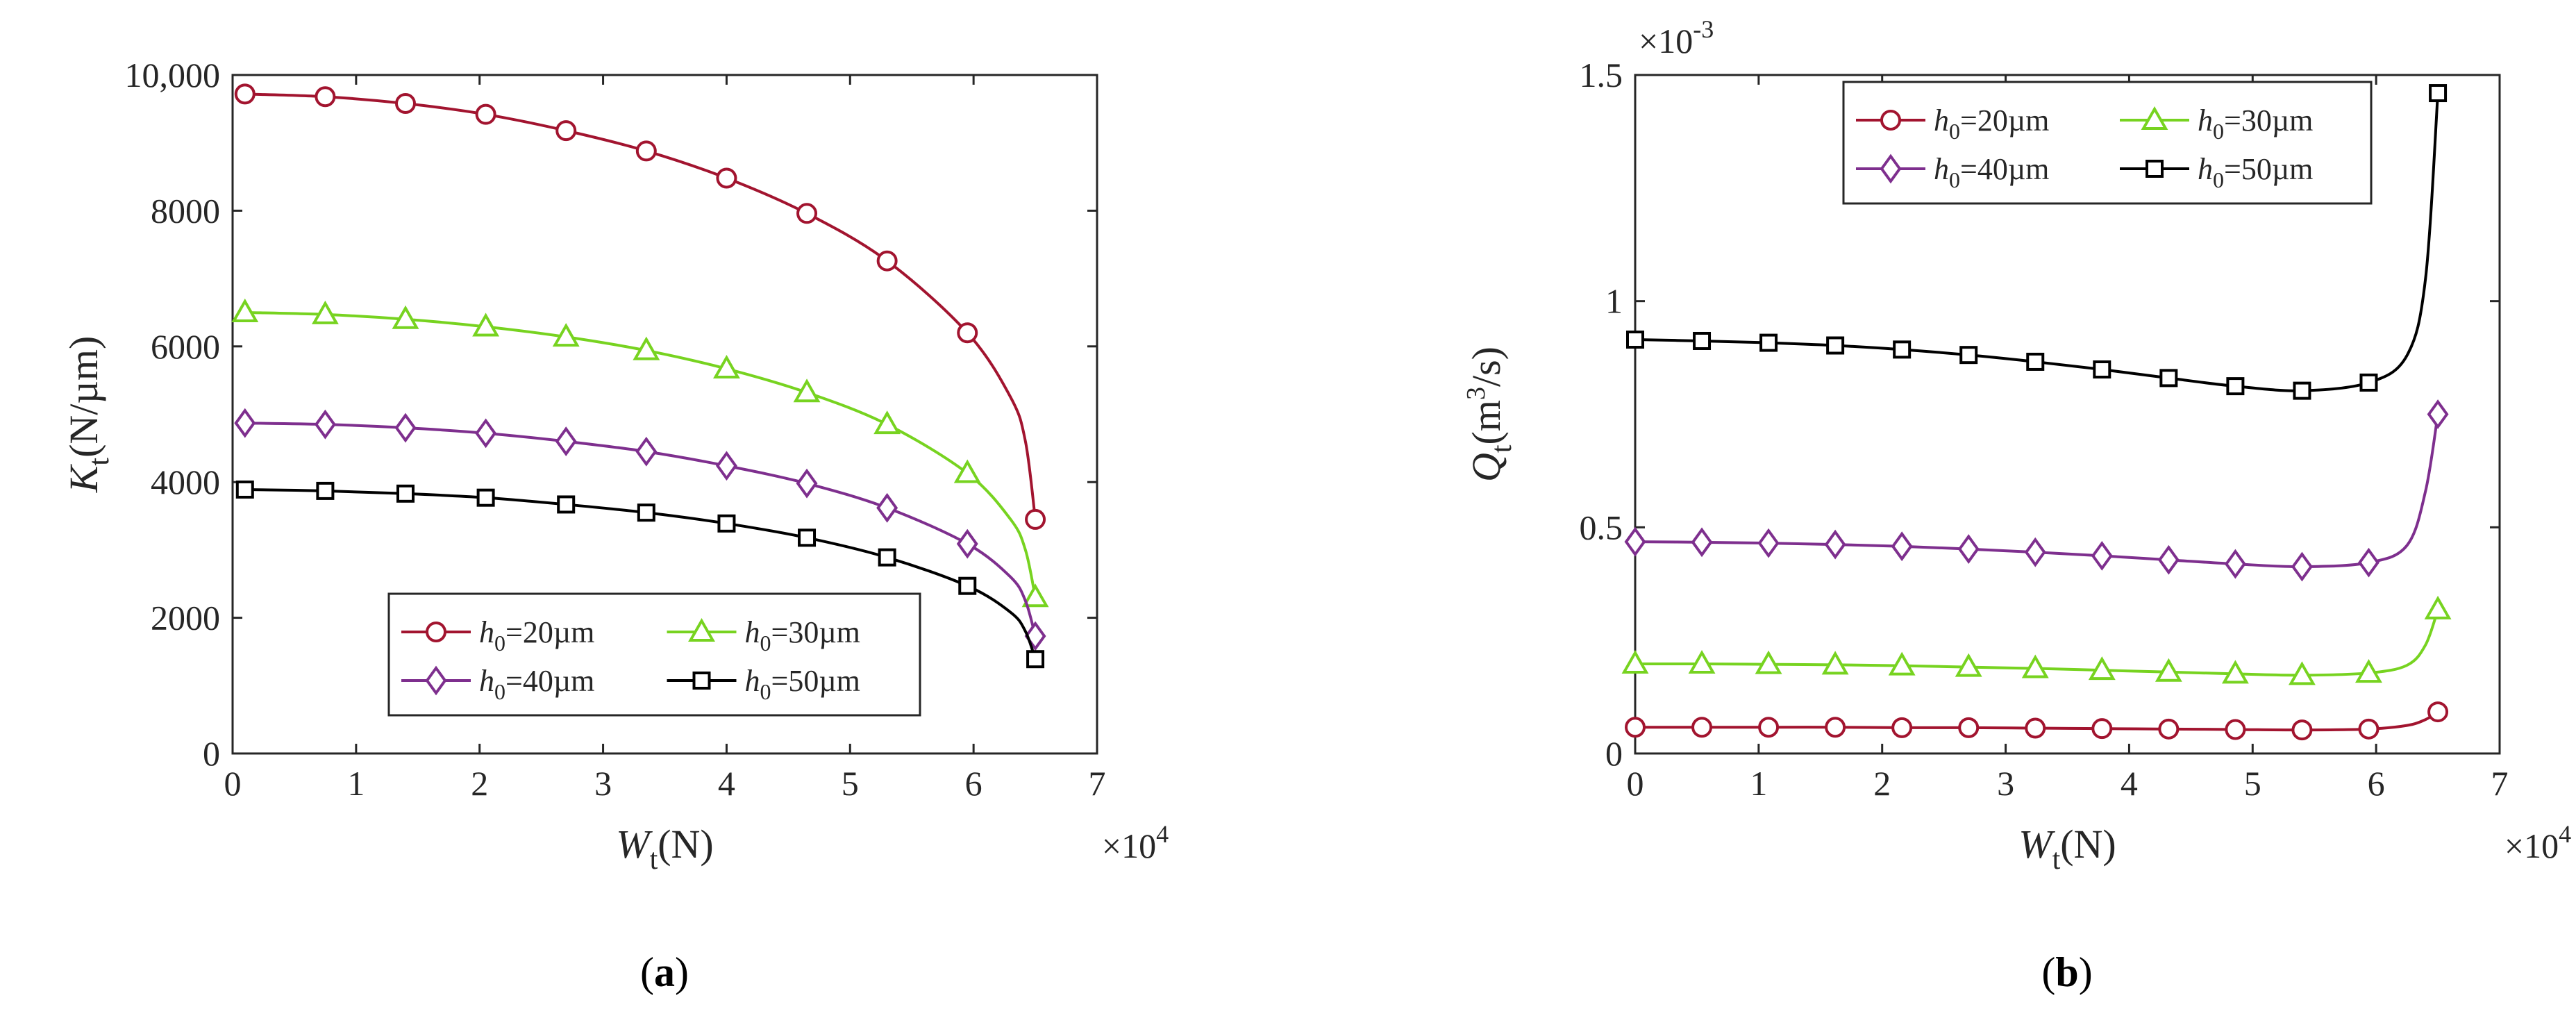 The width and height of the screenshot is (2576, 1025). I want to click on series-triangle, so click(640, 453).